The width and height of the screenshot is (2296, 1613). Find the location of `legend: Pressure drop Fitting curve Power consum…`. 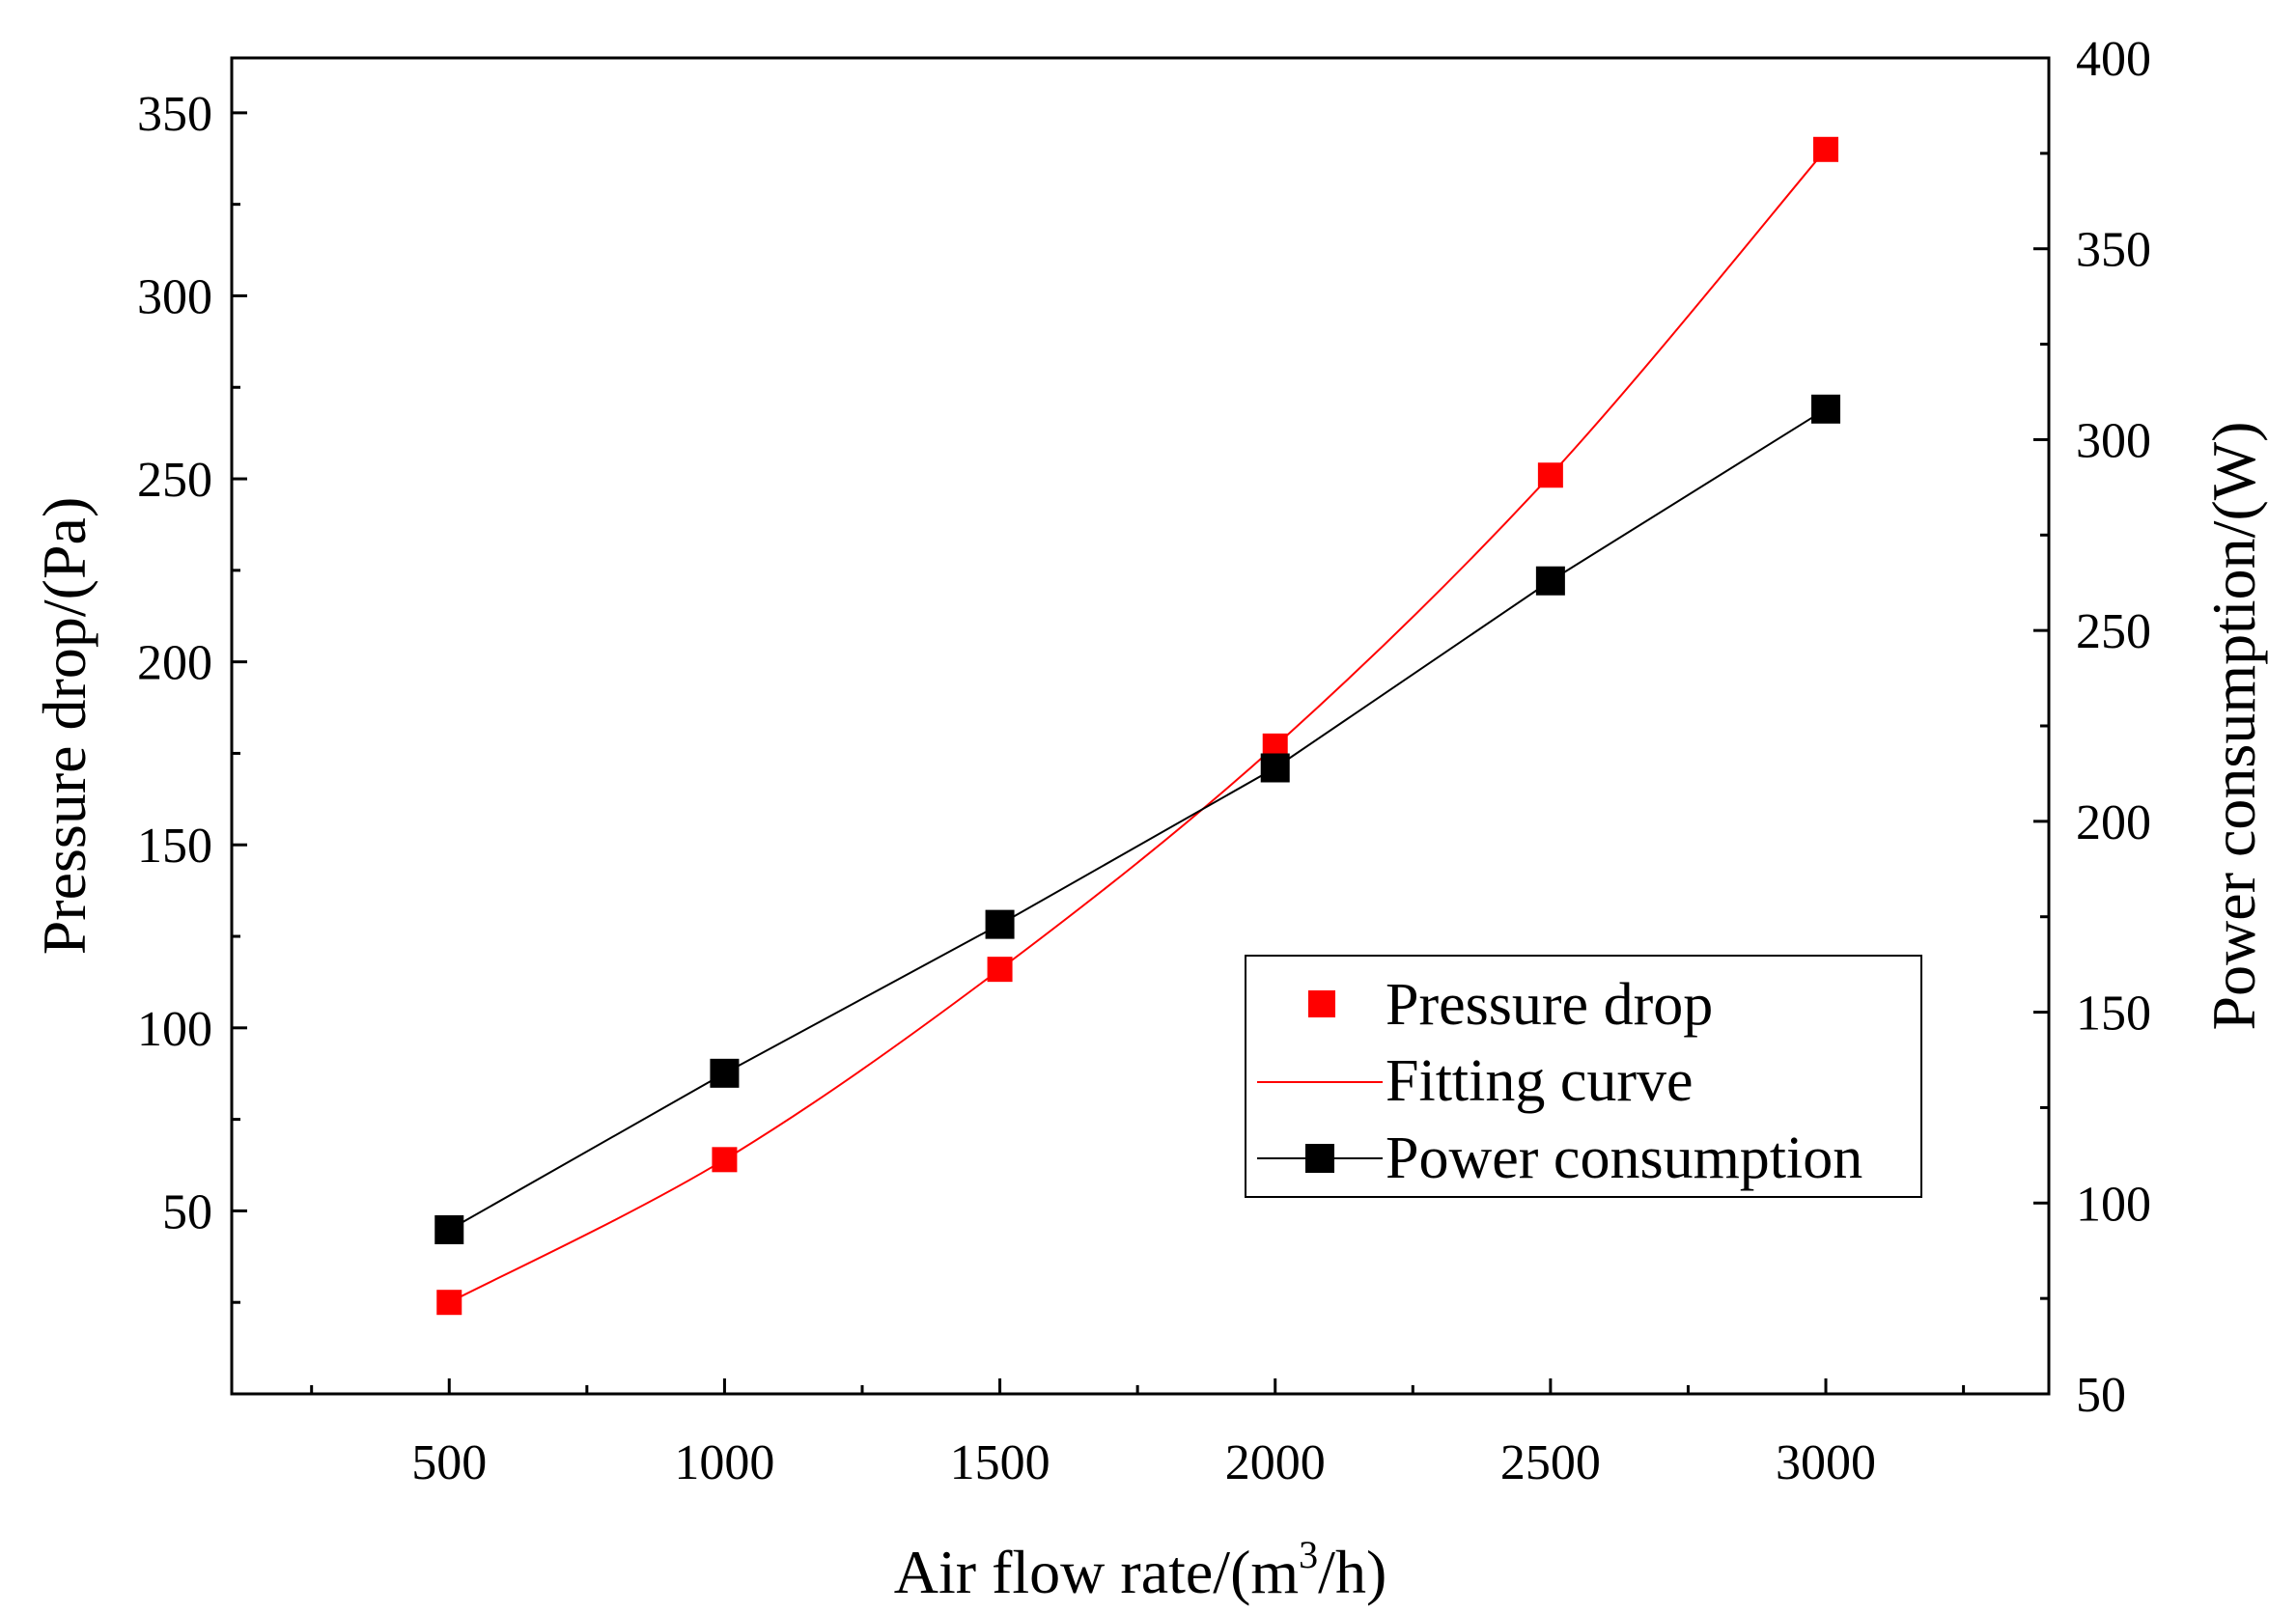

legend: Pressure drop Fitting curve Power consum… is located at coordinates (1584, 1076).